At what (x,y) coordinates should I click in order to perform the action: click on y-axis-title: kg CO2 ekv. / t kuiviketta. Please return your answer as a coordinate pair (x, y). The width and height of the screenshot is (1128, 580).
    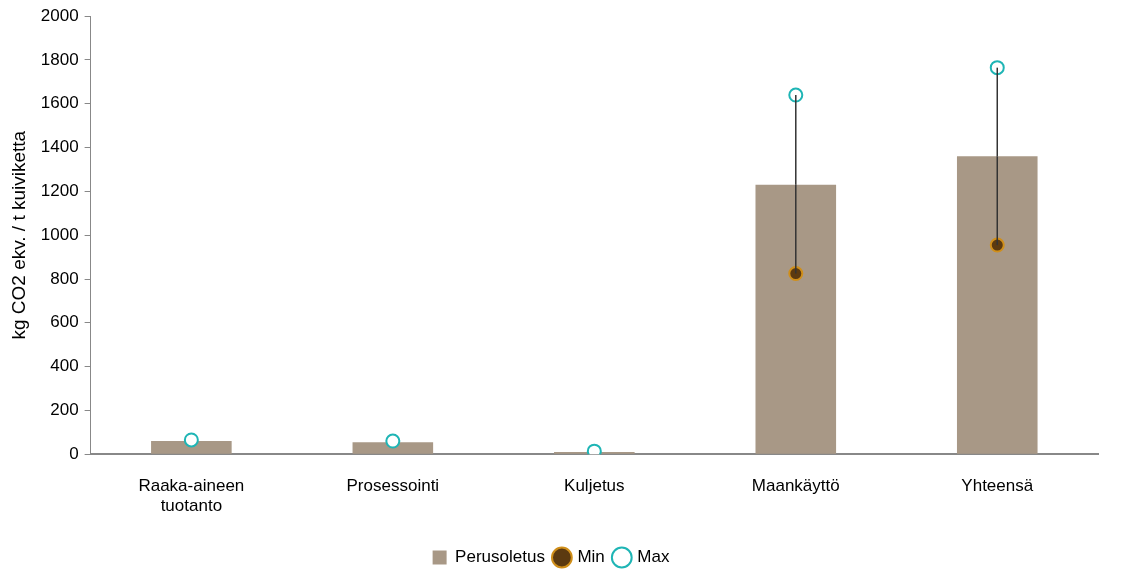
    Looking at the image, I should click on (18, 235).